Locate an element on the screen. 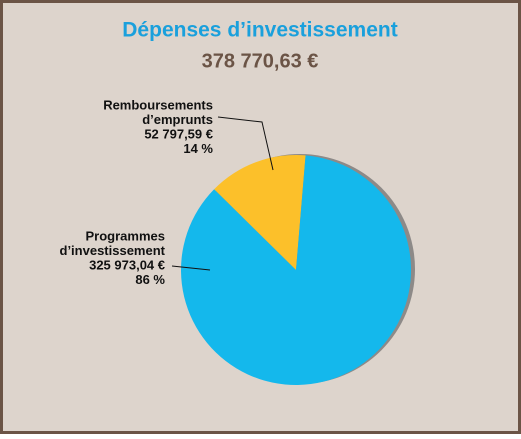 This screenshot has height=439, width=521. percentage-label: 14 % is located at coordinates (198, 148).